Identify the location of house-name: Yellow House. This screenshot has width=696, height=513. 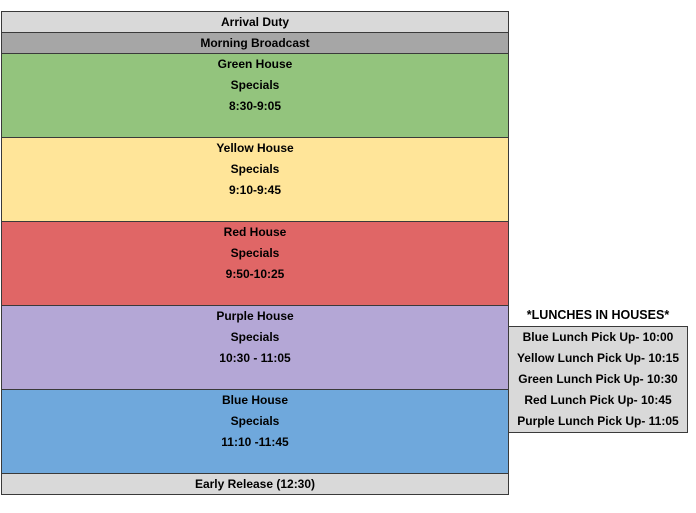
(255, 148).